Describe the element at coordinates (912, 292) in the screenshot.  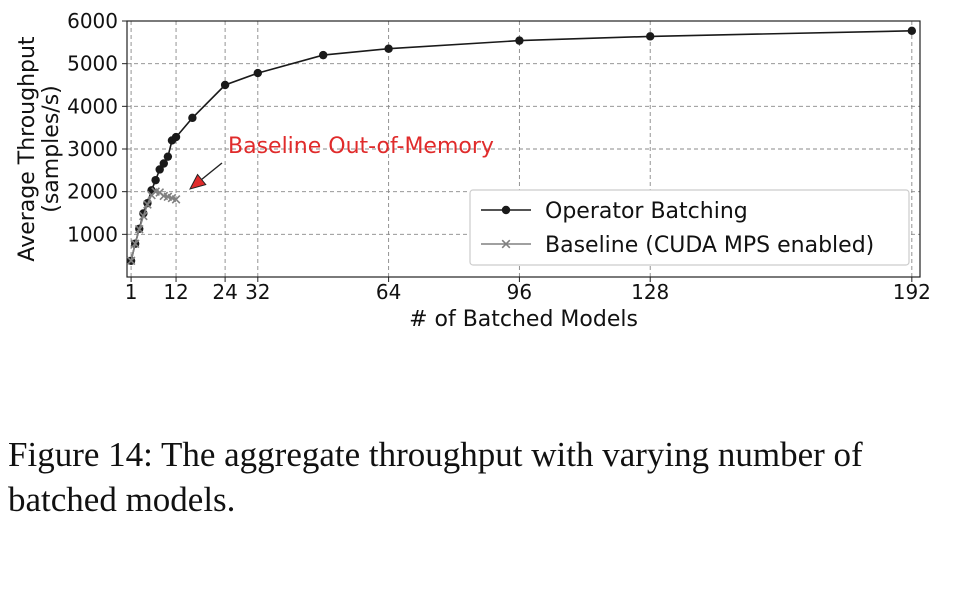
I see `x-tick-label: 192` at that location.